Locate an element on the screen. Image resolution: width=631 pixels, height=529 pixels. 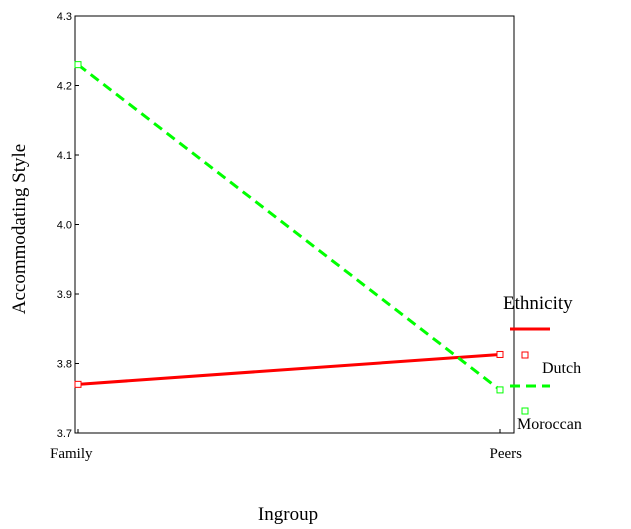
y-axis-title: Accommodating Style is located at coordinates (19, 229).